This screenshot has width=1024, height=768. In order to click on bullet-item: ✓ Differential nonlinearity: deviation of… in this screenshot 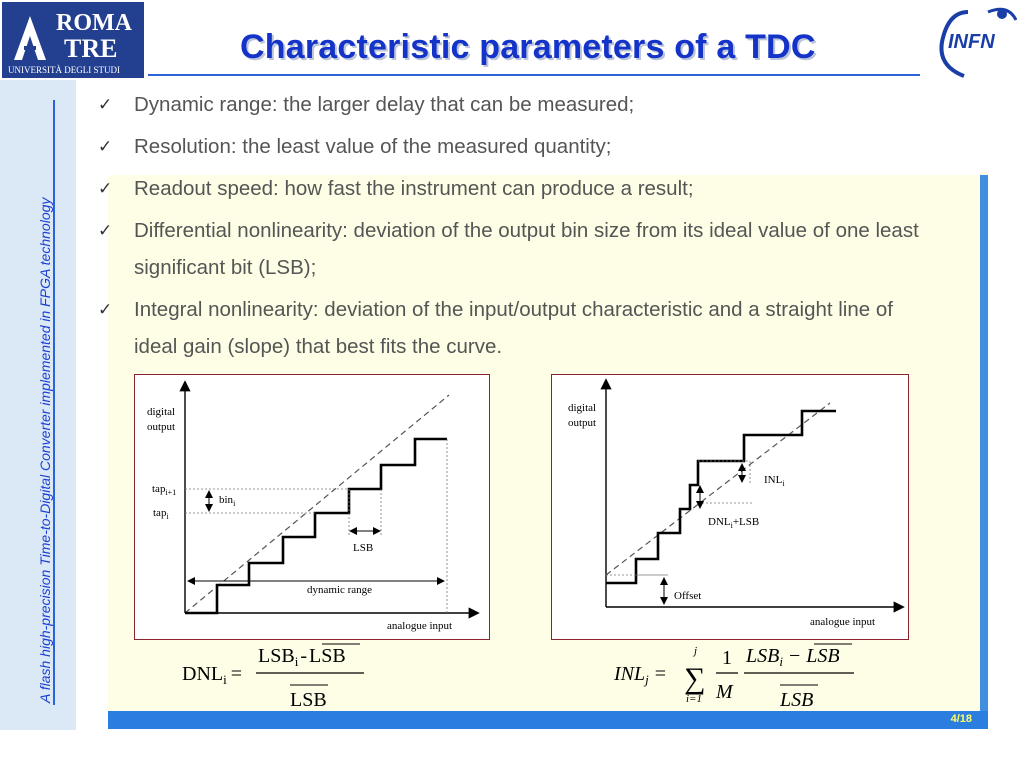, I will do `click(510, 249)`.